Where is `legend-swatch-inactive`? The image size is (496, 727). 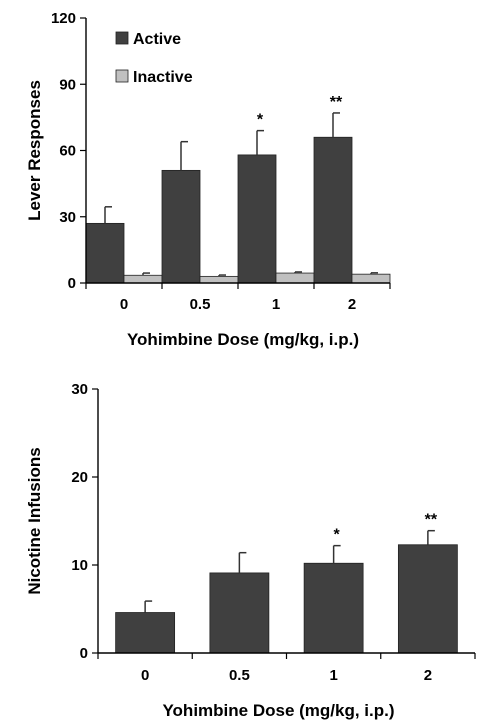
legend-swatch-inactive is located at coordinates (122, 76).